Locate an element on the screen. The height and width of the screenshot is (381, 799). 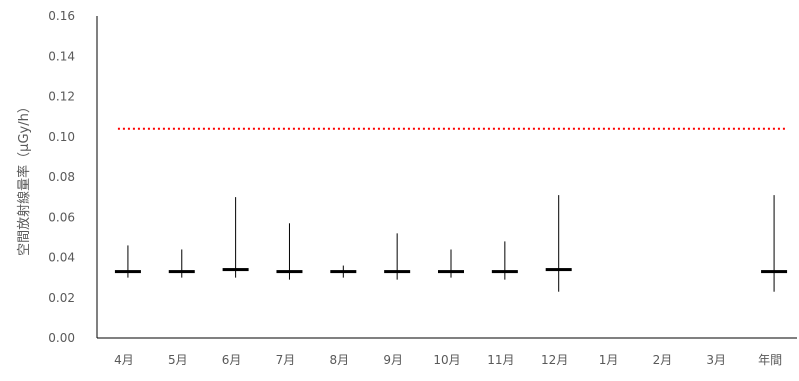
y-tick-label: 0.16 is located at coordinates (61, 16).